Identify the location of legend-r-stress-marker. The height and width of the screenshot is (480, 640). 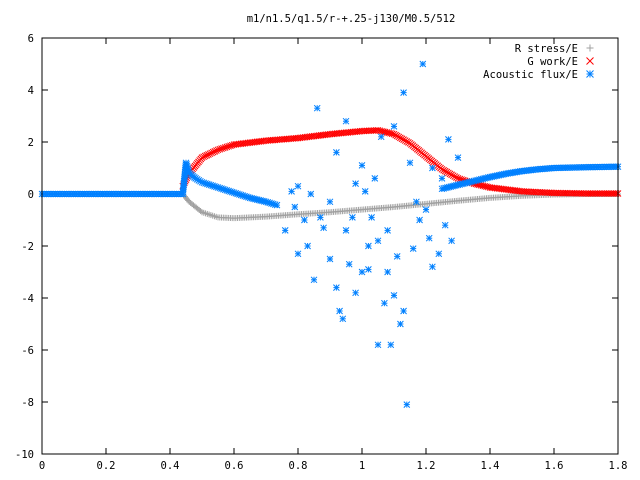
(590, 48).